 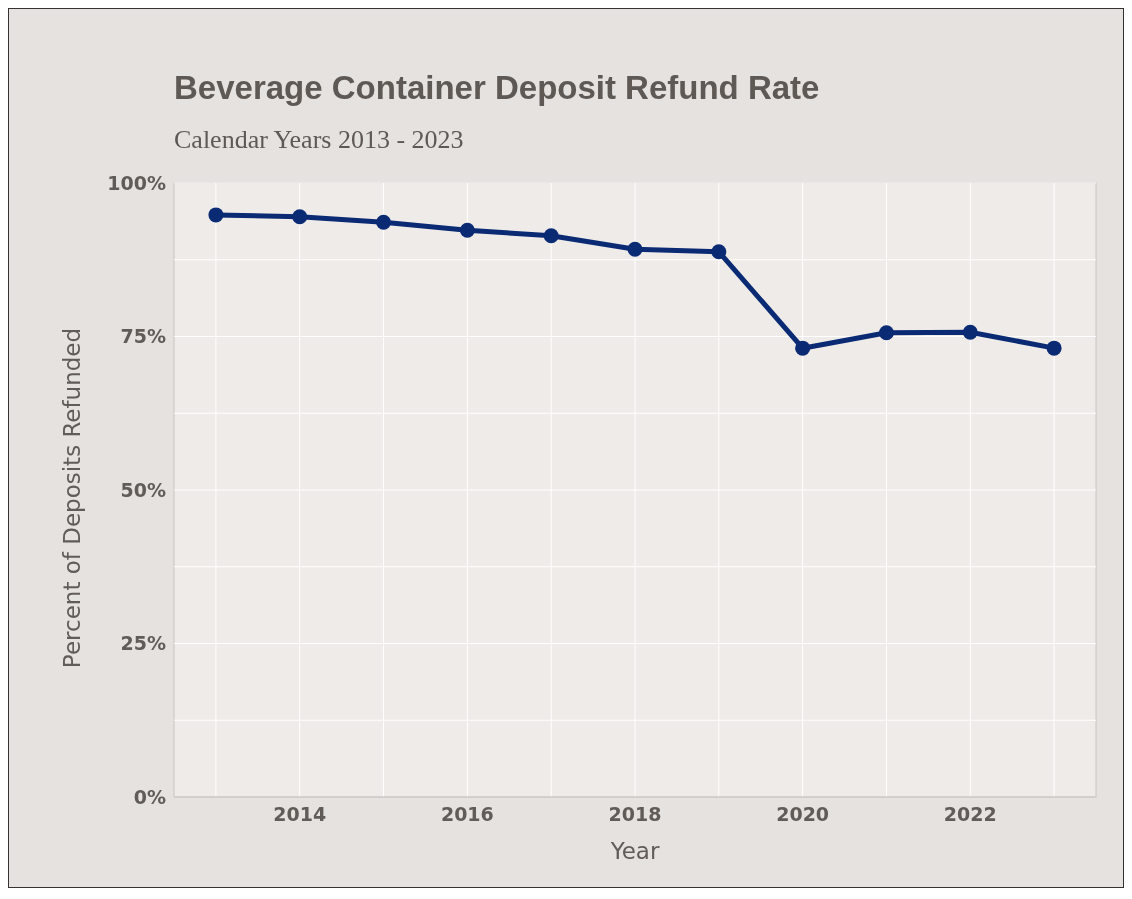 What do you see at coordinates (634, 851) in the screenshot?
I see `x-axis-title: Year` at bounding box center [634, 851].